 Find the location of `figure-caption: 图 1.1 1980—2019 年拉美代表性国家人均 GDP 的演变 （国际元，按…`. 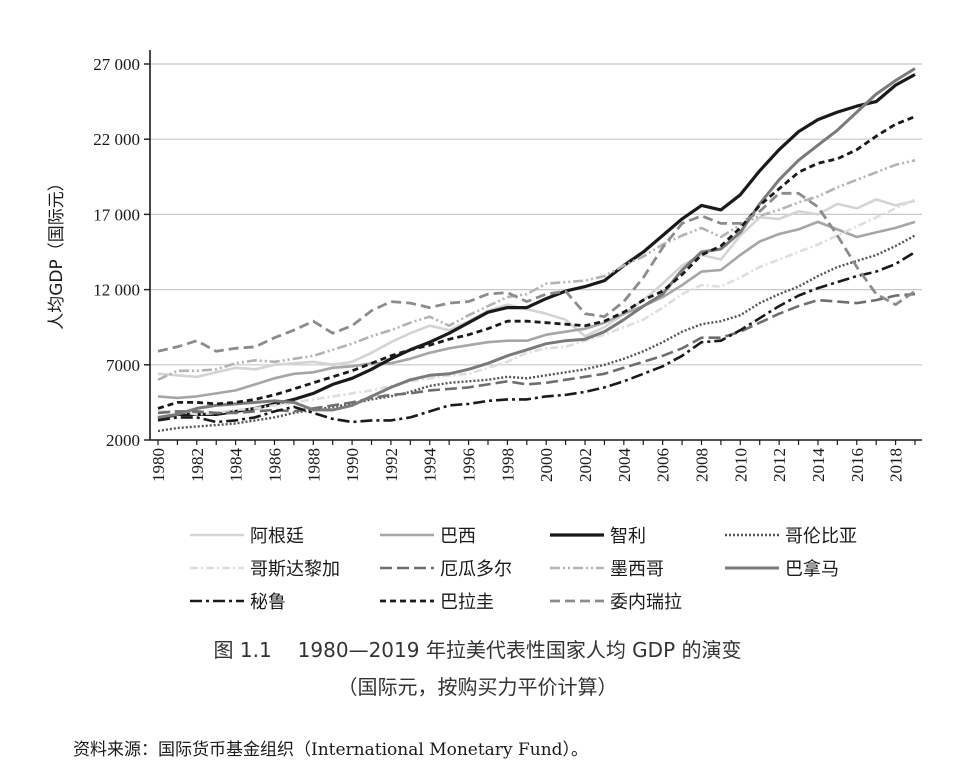

figure-caption: 图 1.1 1980—2019 年拉美代表性国家人均 GDP 的演变 （国际元，按… is located at coordinates (477, 669).